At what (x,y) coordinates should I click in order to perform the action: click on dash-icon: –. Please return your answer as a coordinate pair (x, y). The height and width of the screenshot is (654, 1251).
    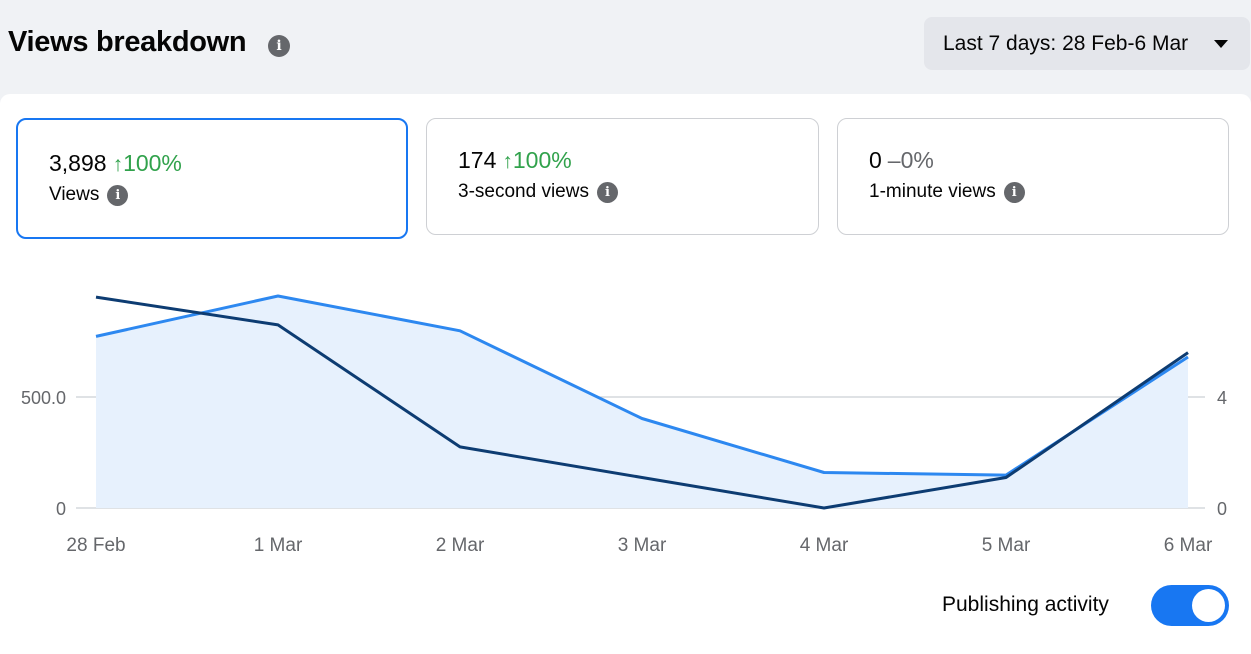
    Looking at the image, I should click on (894, 160).